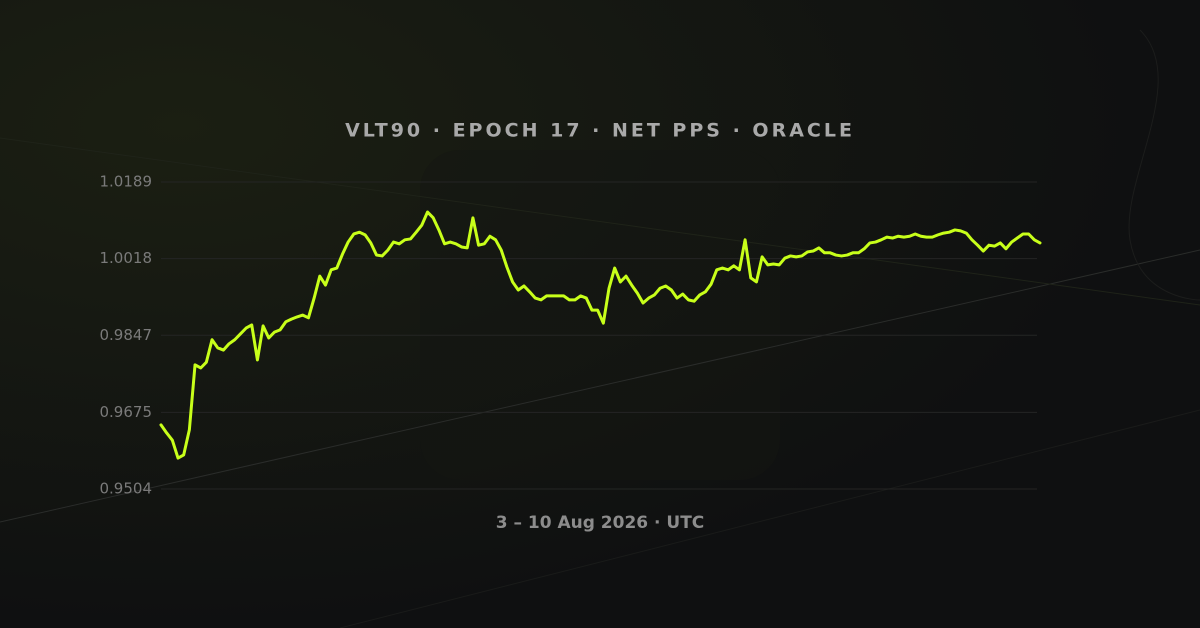  Describe the element at coordinates (600, 131) in the screenshot. I see `chart-title: VLT90 · EPOCH 17 · NET PPS · ORACLE` at that location.